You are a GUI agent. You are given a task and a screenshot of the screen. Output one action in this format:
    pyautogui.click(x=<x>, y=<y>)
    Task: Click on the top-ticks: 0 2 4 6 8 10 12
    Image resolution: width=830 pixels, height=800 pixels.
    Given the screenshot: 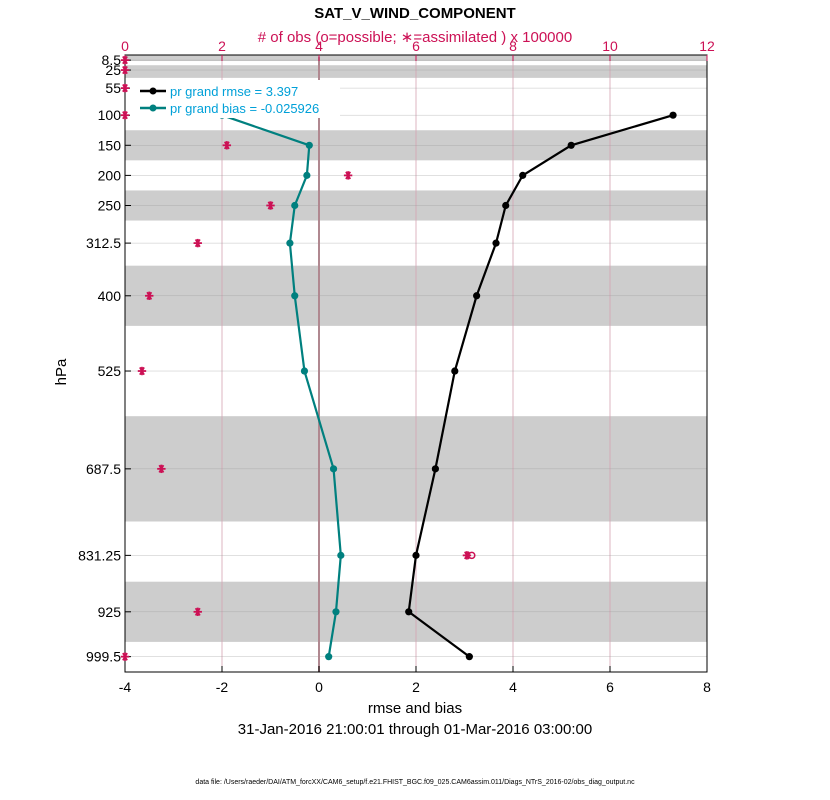 What is the action you would take?
    pyautogui.click(x=418, y=49)
    